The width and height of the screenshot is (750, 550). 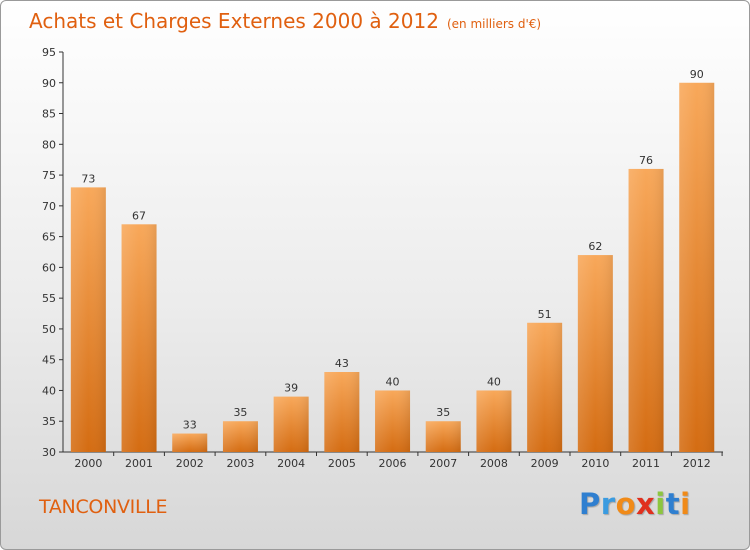 What do you see at coordinates (646, 310) in the screenshot?
I see `bar-shine-2011` at bounding box center [646, 310].